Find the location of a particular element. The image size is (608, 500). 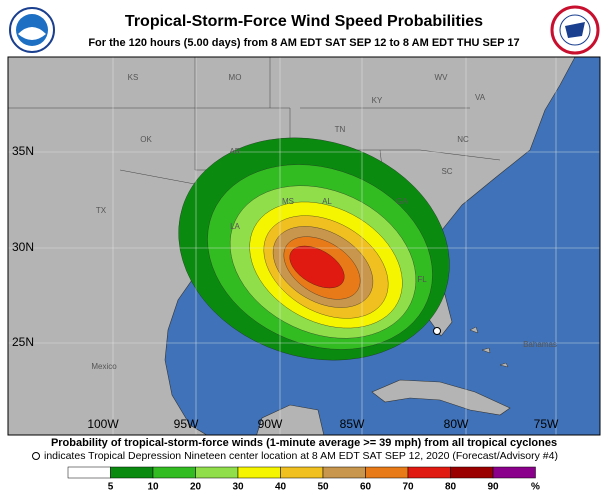

place-label: SC is located at coordinates (446, 171).